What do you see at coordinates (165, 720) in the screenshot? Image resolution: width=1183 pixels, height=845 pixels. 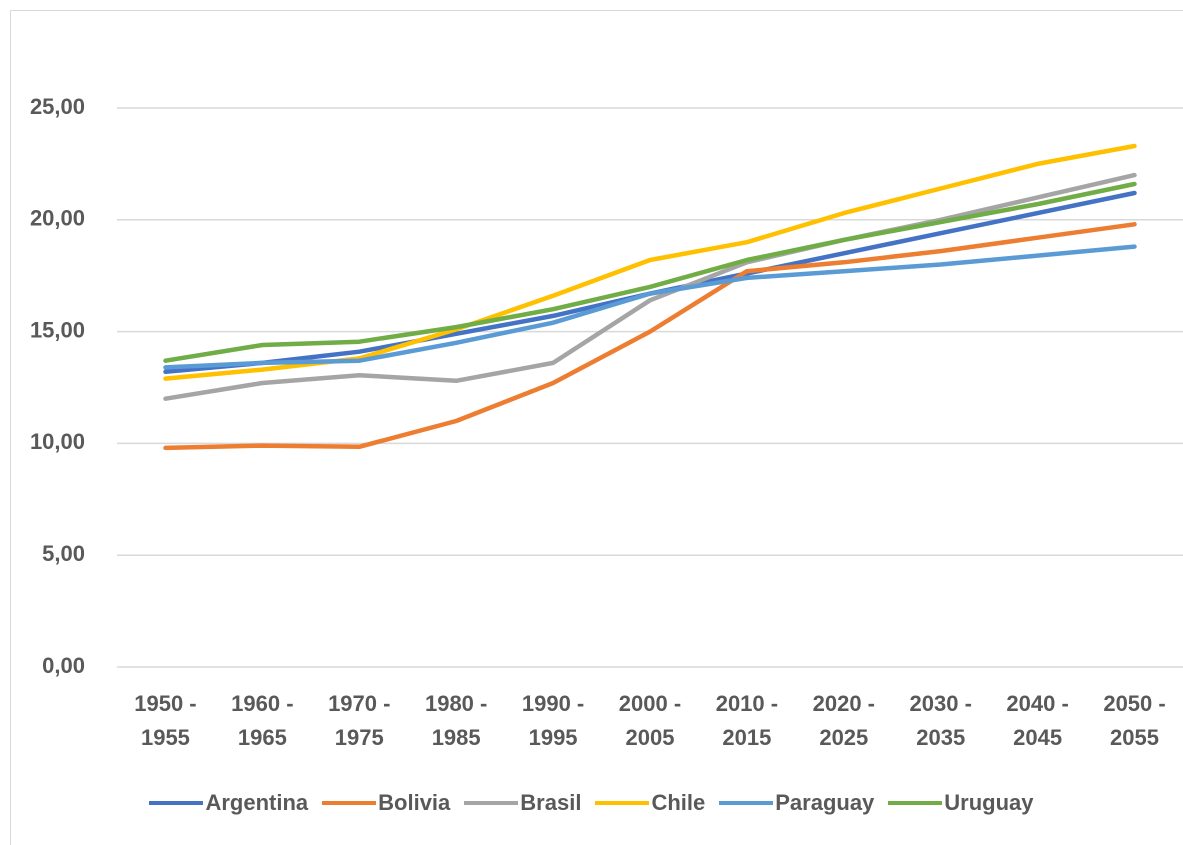 I see `x-tick-label: 1950 - 1955` at bounding box center [165, 720].